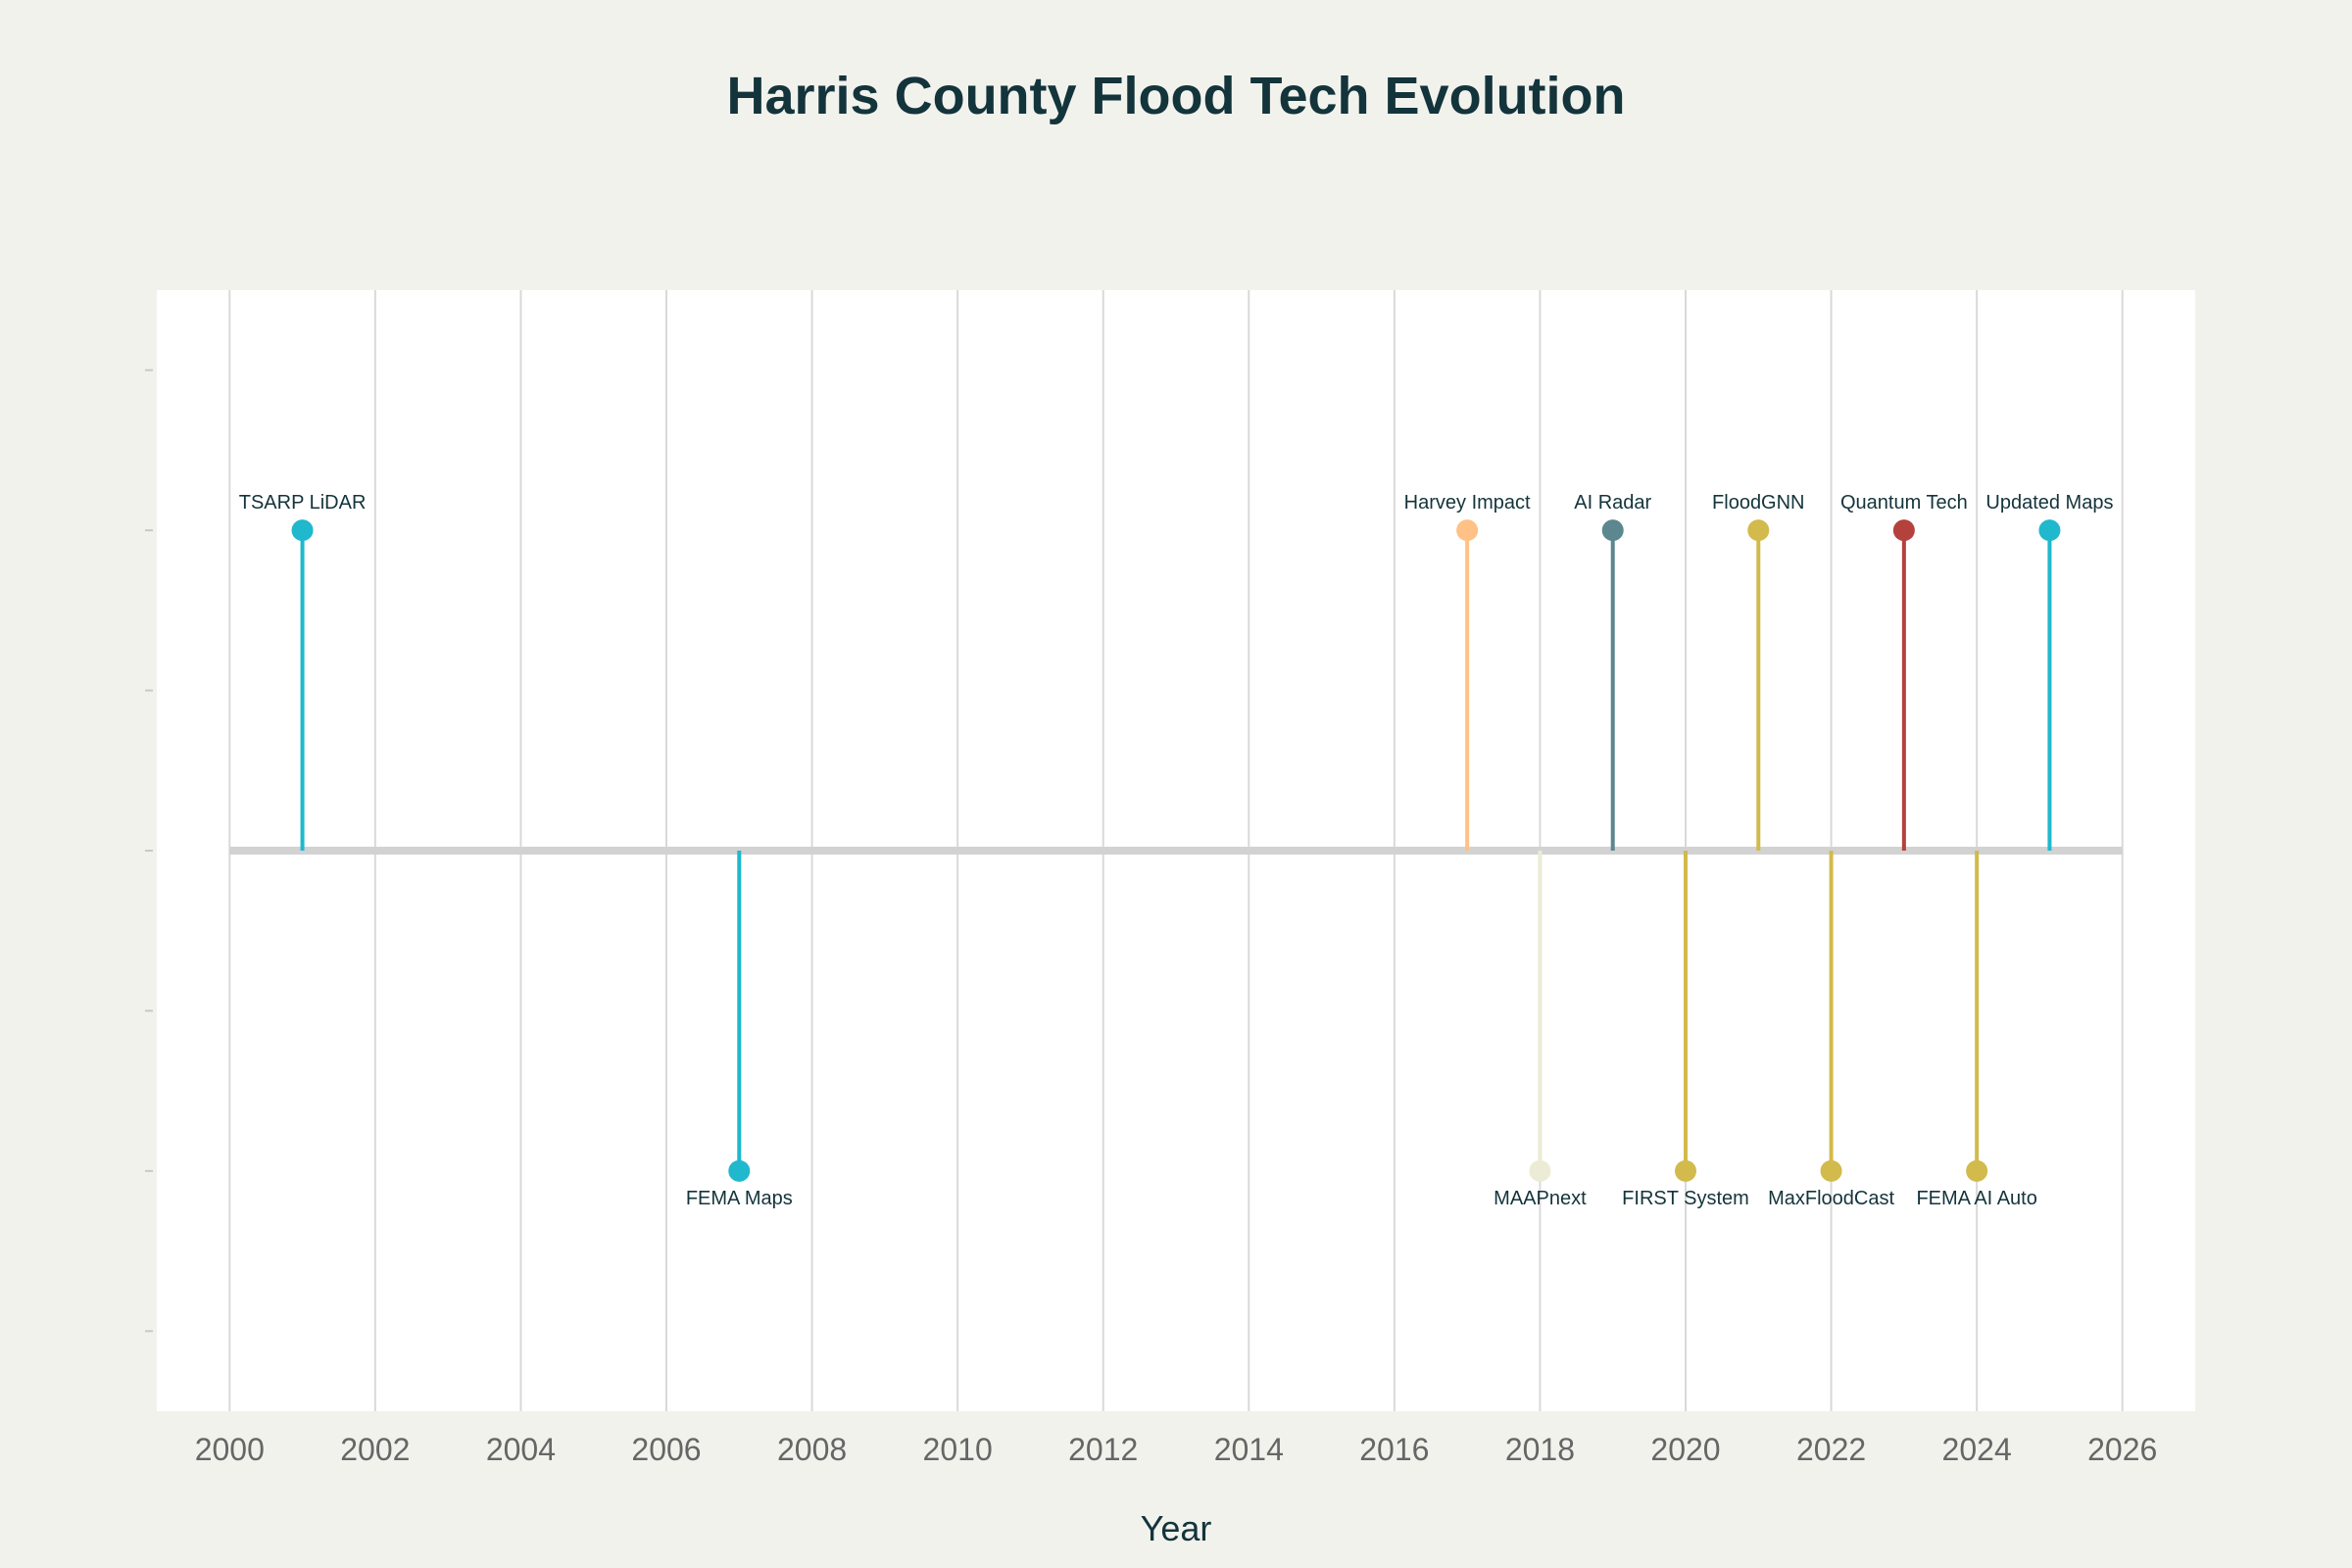 Image resolution: width=2352 pixels, height=1568 pixels. What do you see at coordinates (1612, 503) in the screenshot?
I see `event-label: AI Radar` at bounding box center [1612, 503].